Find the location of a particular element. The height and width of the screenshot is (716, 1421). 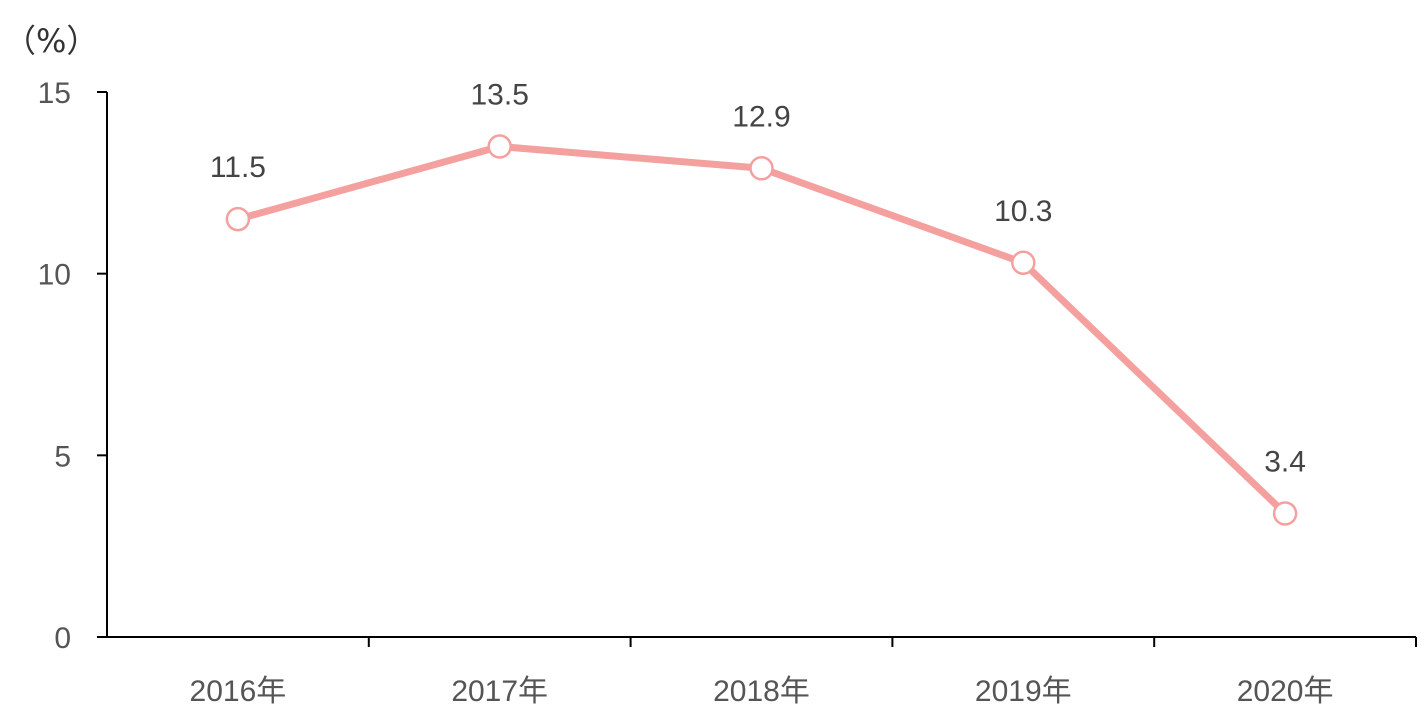

data-label: 11.5 is located at coordinates (238, 167).